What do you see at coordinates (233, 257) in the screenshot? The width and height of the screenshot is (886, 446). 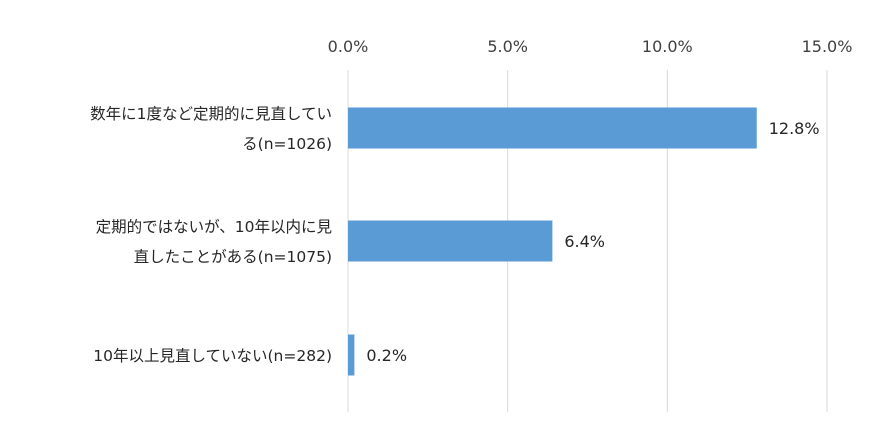 I see `category-label: 直したことがある(n=1075)` at bounding box center [233, 257].